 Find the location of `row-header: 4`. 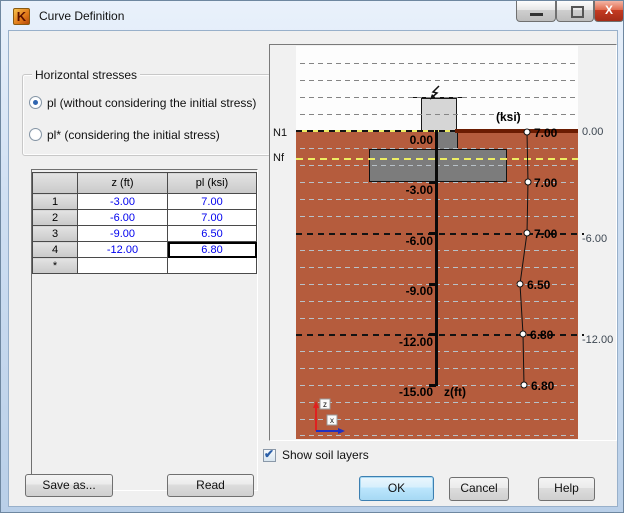

row-header: 4 is located at coordinates (55, 249).